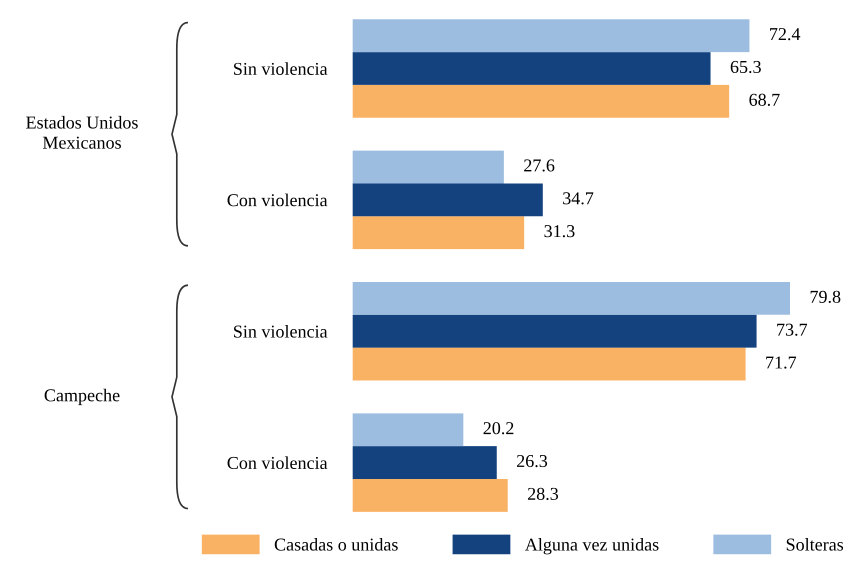  Describe the element at coordinates (559, 231) in the screenshot. I see `data-label: 31.3` at that location.